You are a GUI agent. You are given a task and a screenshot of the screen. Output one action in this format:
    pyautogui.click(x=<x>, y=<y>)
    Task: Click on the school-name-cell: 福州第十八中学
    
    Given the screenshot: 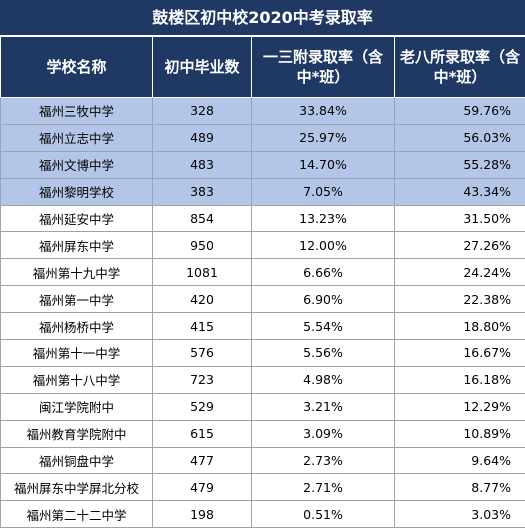 What is the action you would take?
    pyautogui.click(x=77, y=379)
    